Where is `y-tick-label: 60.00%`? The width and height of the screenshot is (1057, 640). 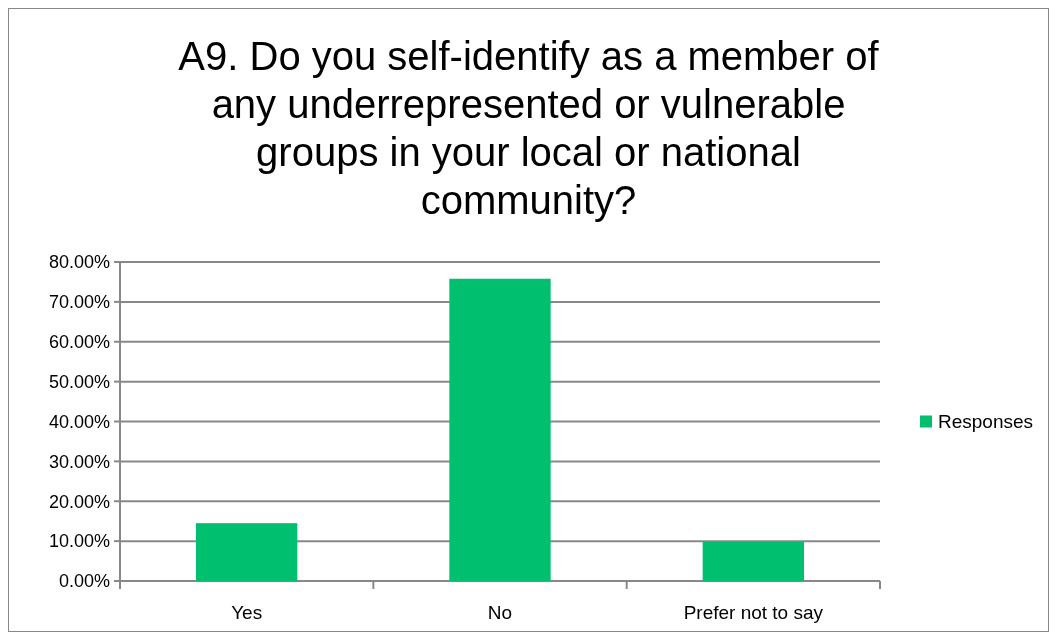 y-tick-label: 60.00% is located at coordinates (79, 342).